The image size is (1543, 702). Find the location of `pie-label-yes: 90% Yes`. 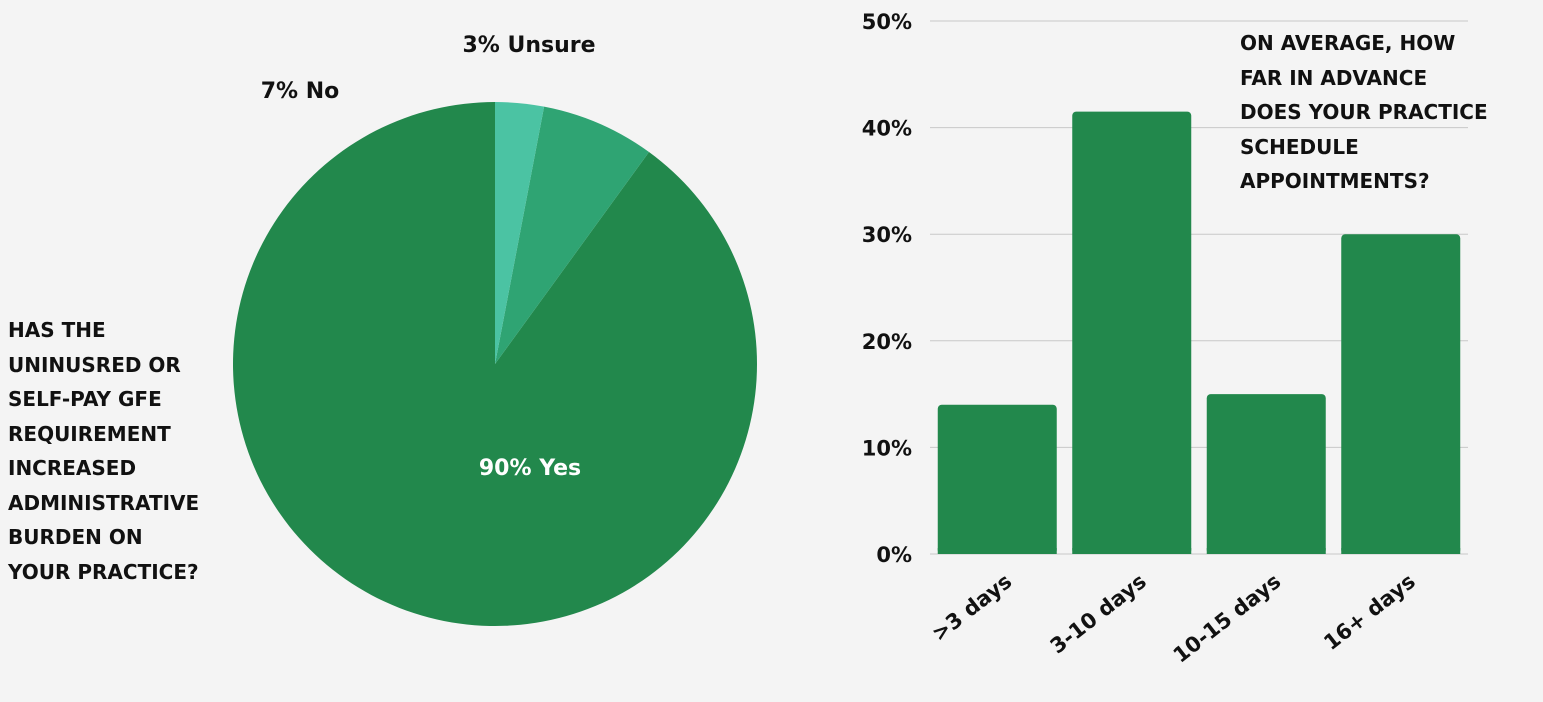

pie-label-yes: 90% Yes is located at coordinates (530, 468).